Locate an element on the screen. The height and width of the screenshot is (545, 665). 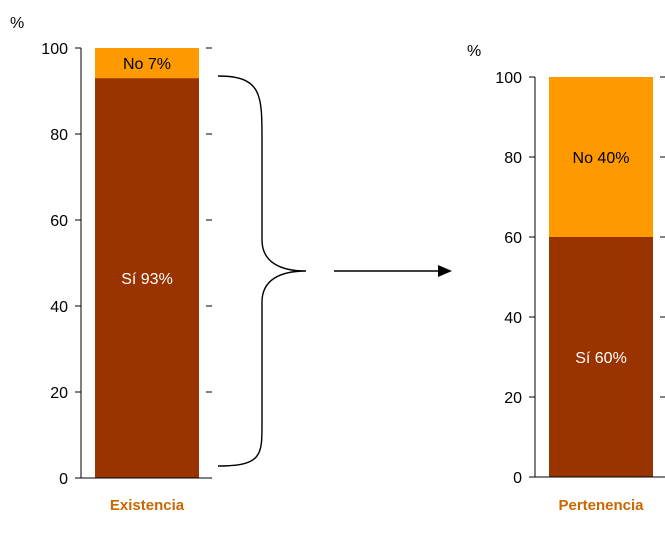
bar-segment-label: Sí 60% is located at coordinates (601, 358).